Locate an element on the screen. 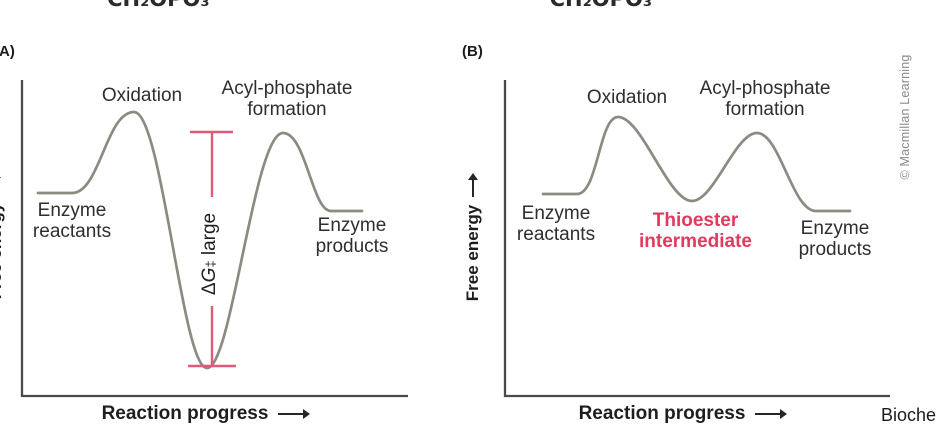  panel-b-acyl-phosphate-label: Acyl-phosphate formation is located at coordinates (765, 99).